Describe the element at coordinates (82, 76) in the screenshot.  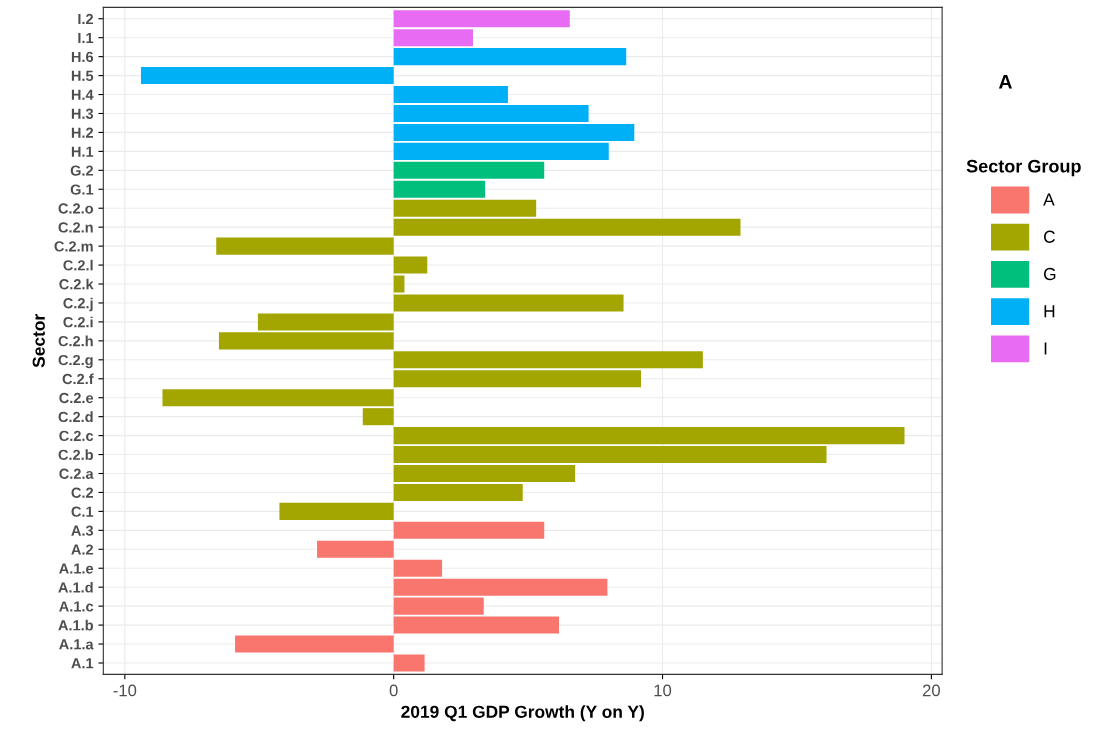
I see `y-tick-label: H.5` at that location.